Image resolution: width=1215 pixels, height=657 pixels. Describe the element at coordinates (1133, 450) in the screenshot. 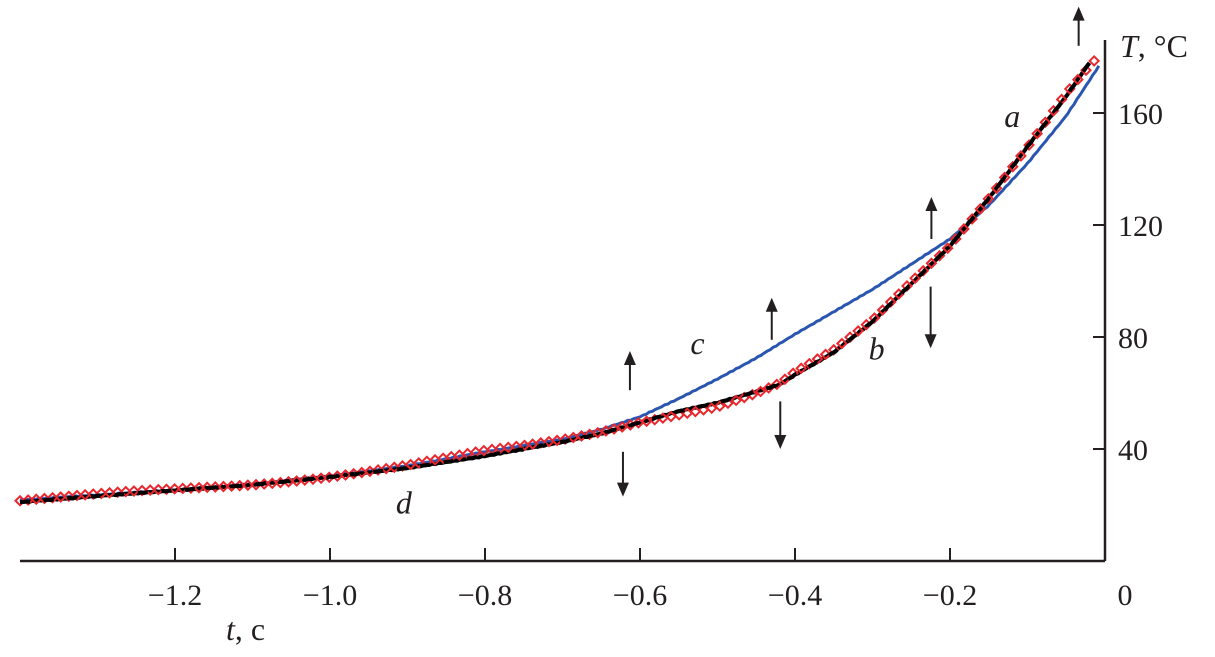

I see `y-tick-label: 40` at that location.